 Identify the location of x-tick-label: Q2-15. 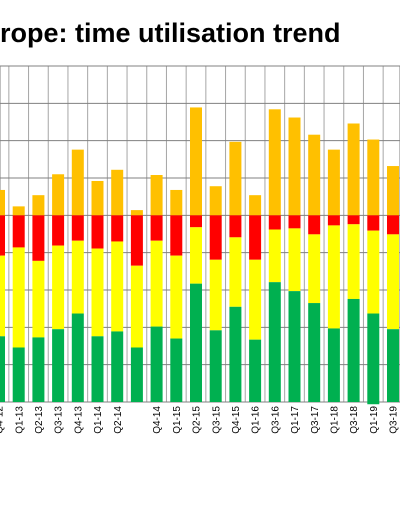
(197, 420).